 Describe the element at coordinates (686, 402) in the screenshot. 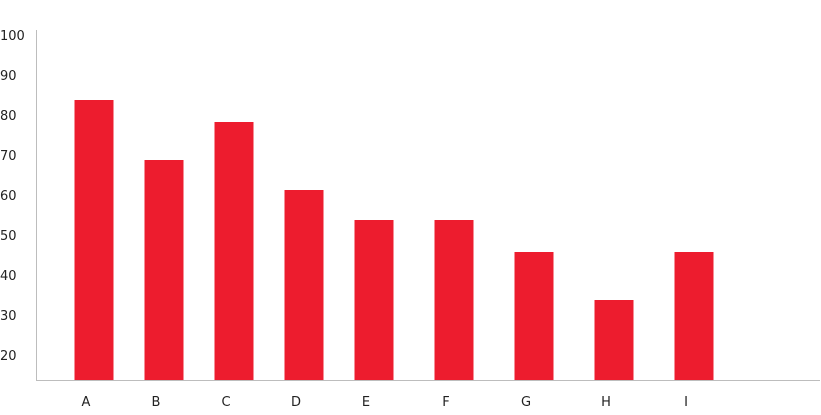

I see `x-tick-label-i: I` at that location.